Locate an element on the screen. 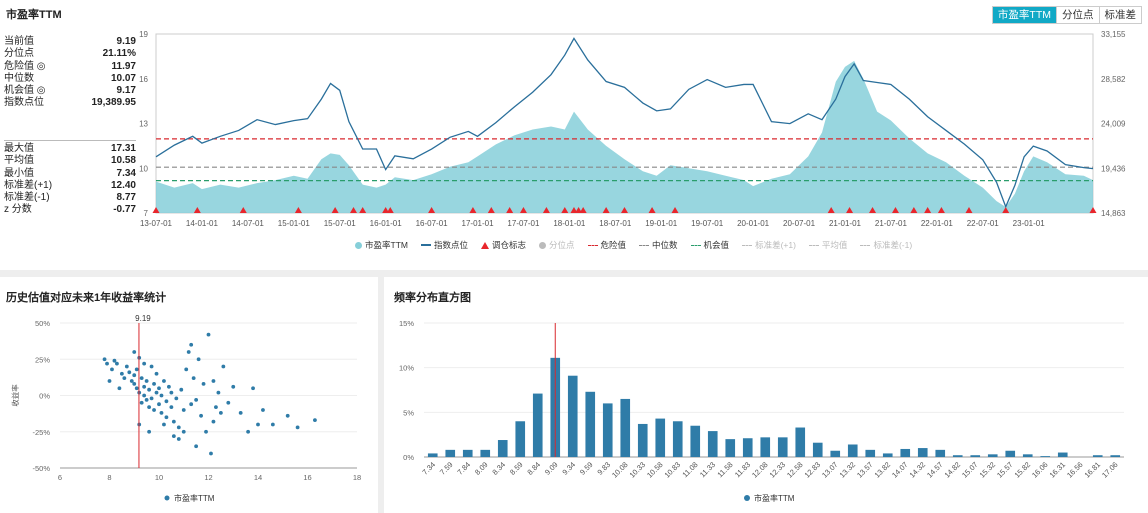  legend-label: 分位点 is located at coordinates (562, 245).